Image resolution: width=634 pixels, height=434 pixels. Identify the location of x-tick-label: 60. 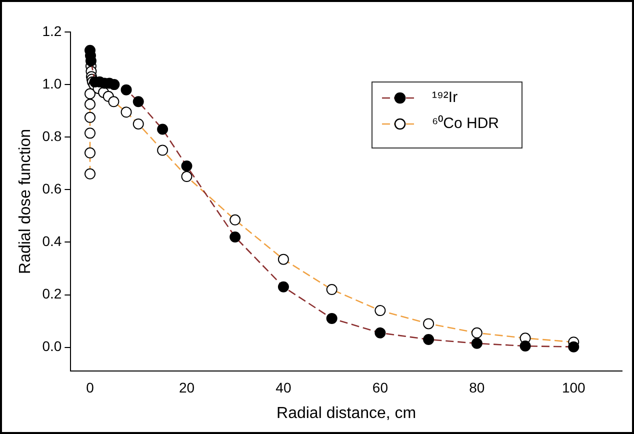
(380, 387).